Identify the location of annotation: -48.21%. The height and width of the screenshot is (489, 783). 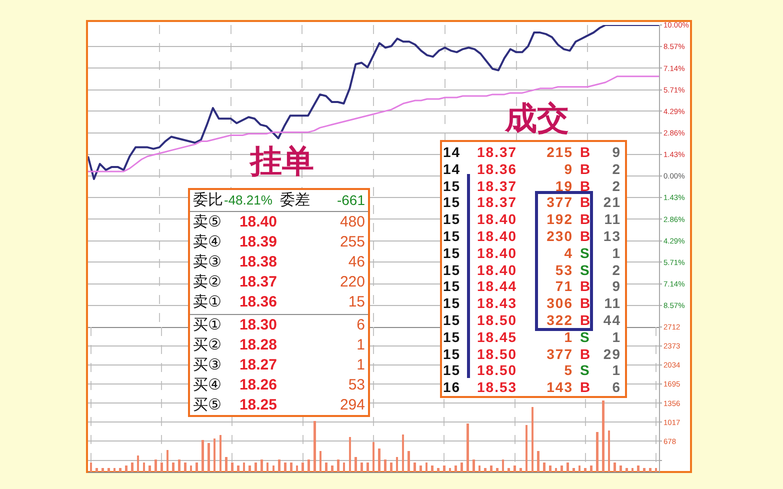
(248, 200).